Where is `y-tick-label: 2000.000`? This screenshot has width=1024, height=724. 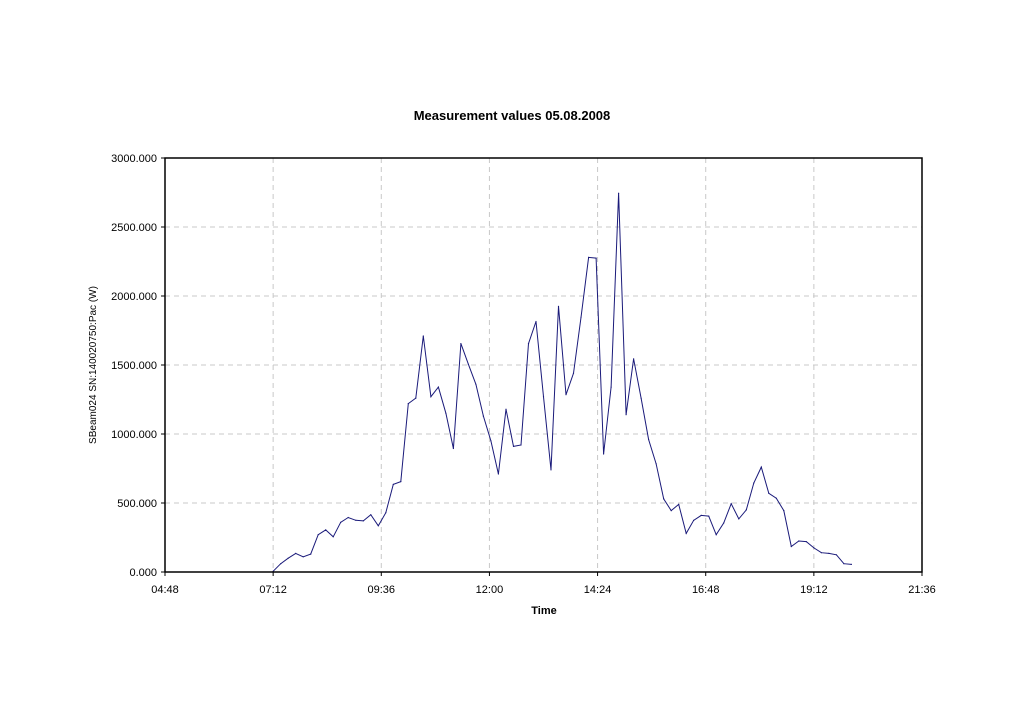
y-tick-label: 2000.000 is located at coordinates (134, 297).